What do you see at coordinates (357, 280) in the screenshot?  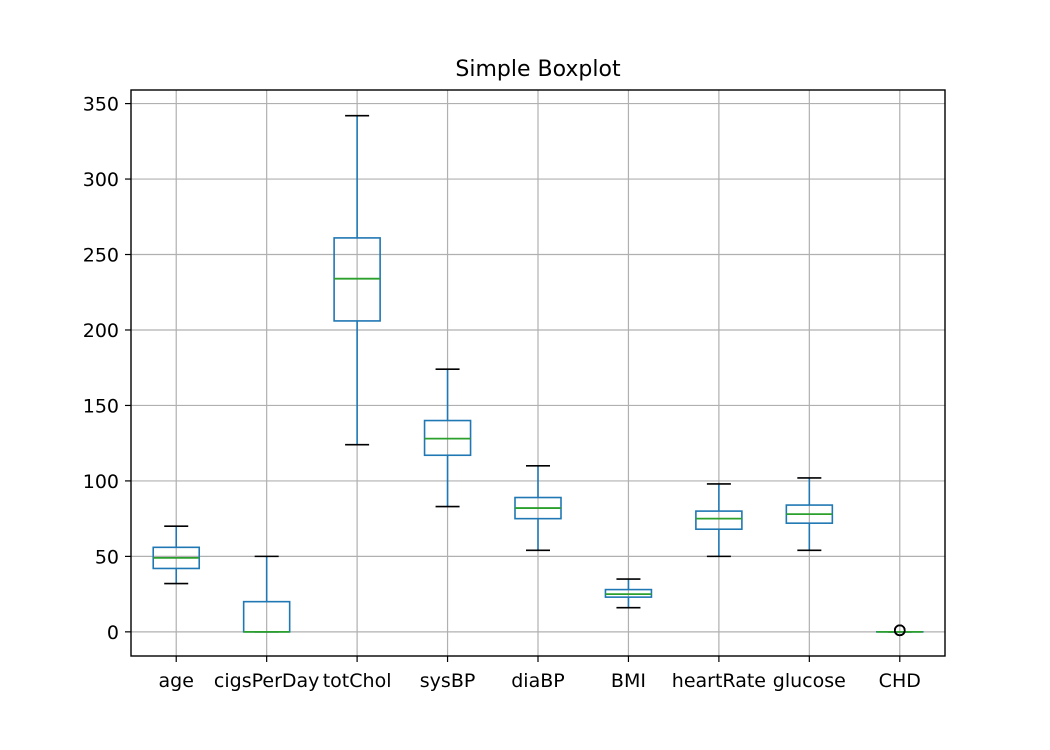 I see `box-totChol` at bounding box center [357, 280].